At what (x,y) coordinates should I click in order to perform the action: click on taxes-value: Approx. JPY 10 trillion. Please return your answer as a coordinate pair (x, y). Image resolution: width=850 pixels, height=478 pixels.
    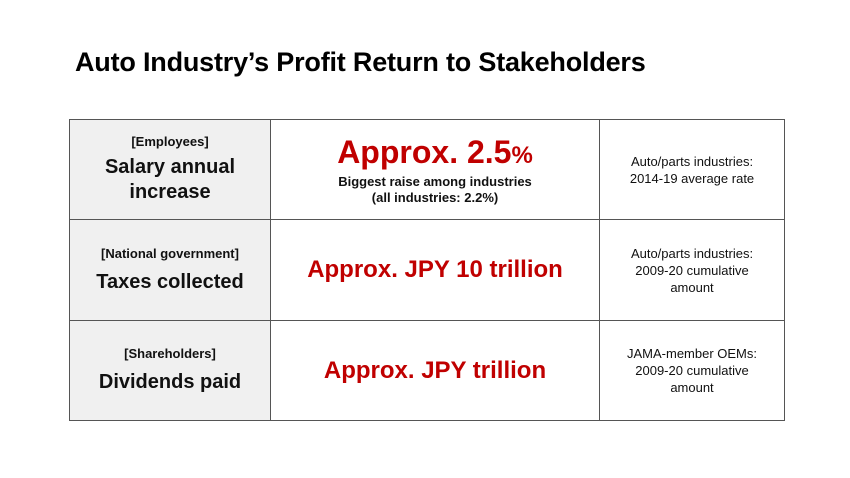
    Looking at the image, I should click on (435, 269).